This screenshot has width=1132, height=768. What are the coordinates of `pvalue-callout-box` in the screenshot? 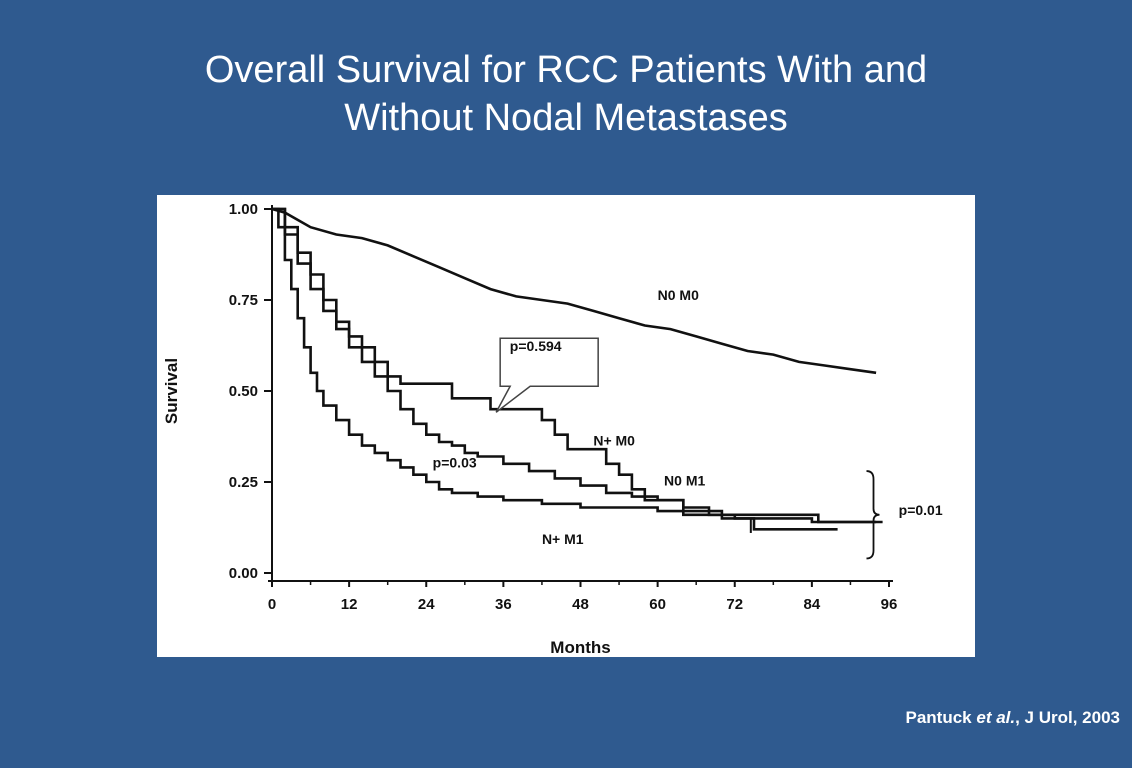 It's located at (547, 375).